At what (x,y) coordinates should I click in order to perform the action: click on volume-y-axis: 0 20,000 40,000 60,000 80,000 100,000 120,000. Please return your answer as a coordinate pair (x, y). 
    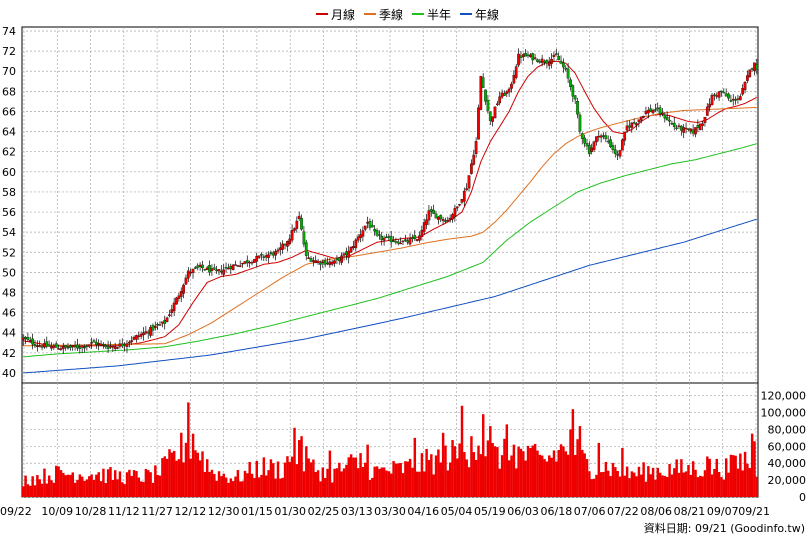
    Looking at the image, I should click on (784, 447).